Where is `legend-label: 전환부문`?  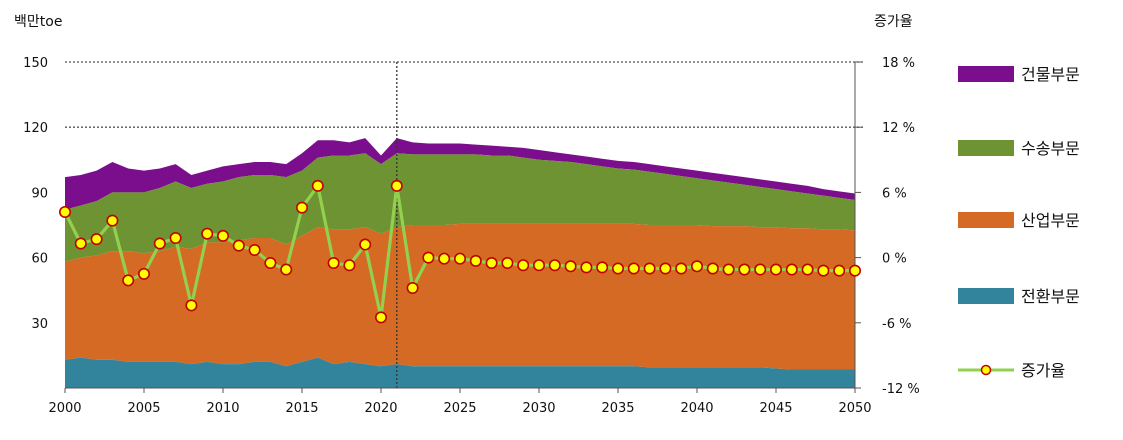 legend-label: 전환부문 is located at coordinates (1050, 296).